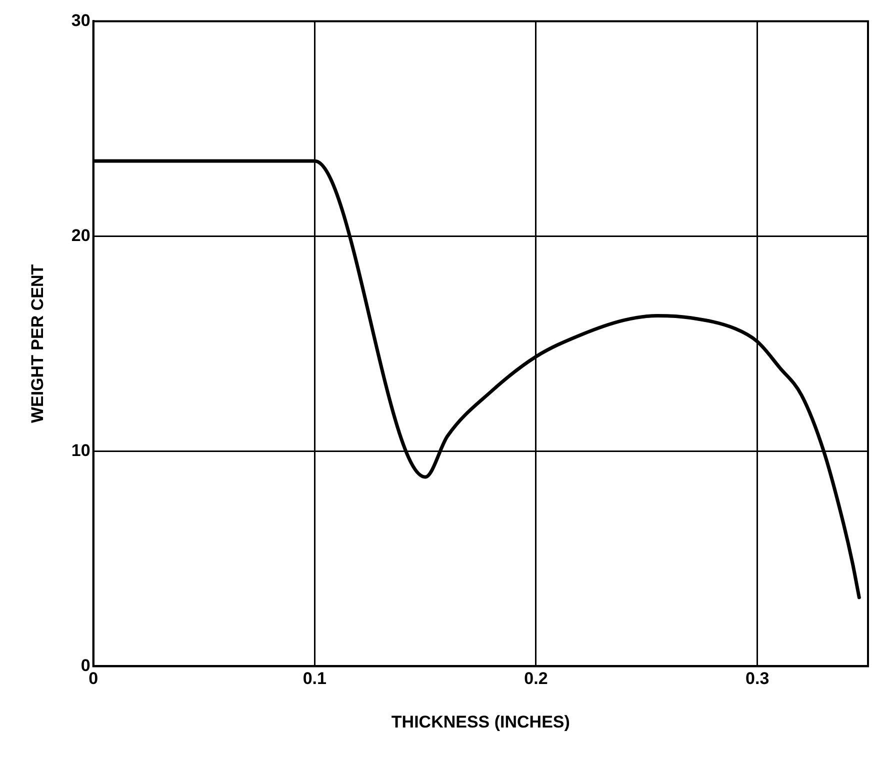 The width and height of the screenshot is (880, 761). I want to click on x-tick-label: 0.3, so click(758, 678).